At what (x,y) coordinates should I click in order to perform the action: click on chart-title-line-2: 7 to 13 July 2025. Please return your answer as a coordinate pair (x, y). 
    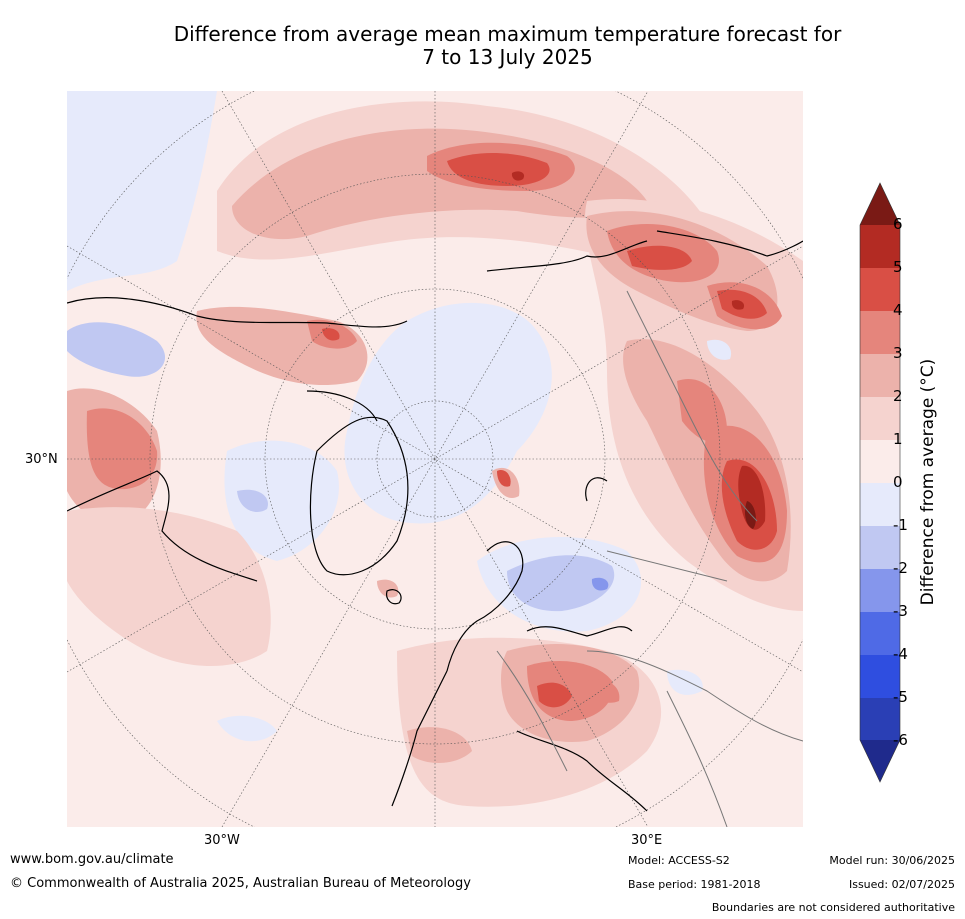
    Looking at the image, I should click on (507, 57).